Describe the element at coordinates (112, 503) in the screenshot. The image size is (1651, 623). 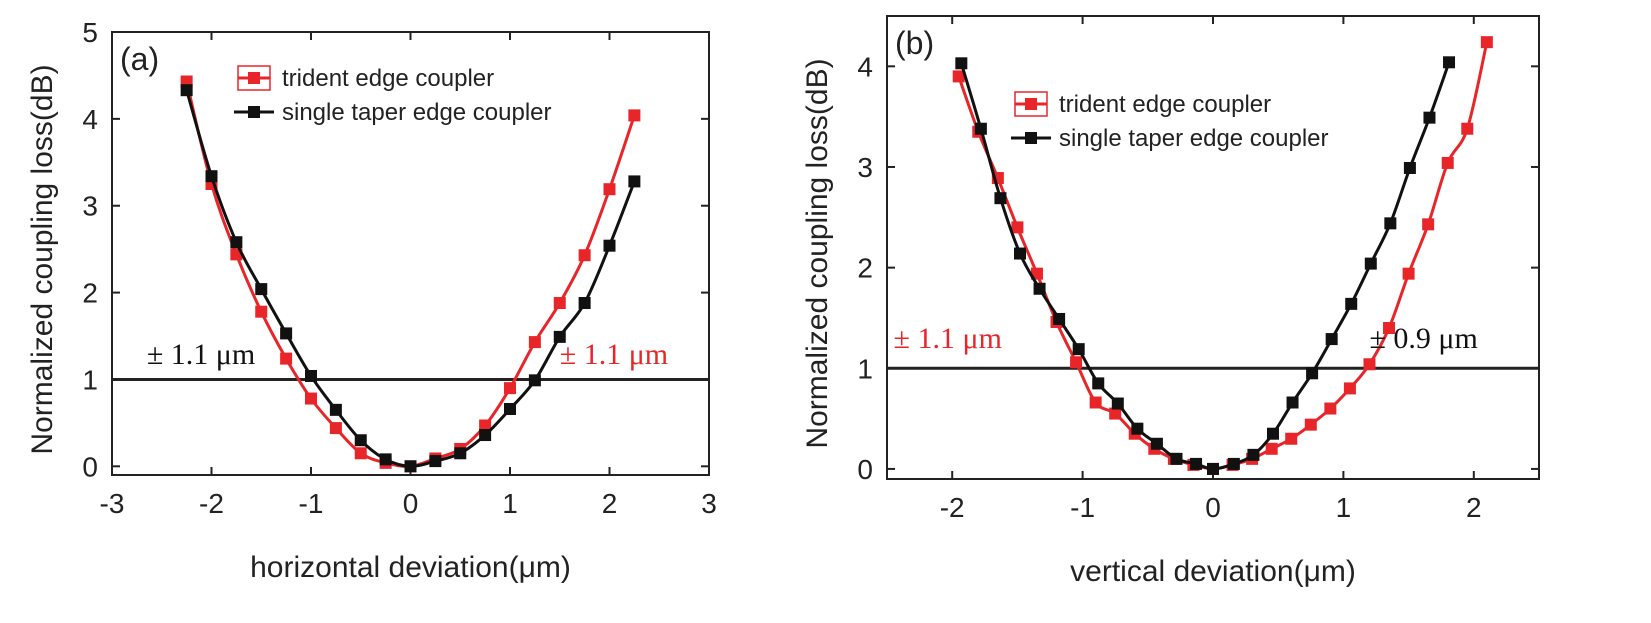
I see `x-tick-label: -3` at that location.